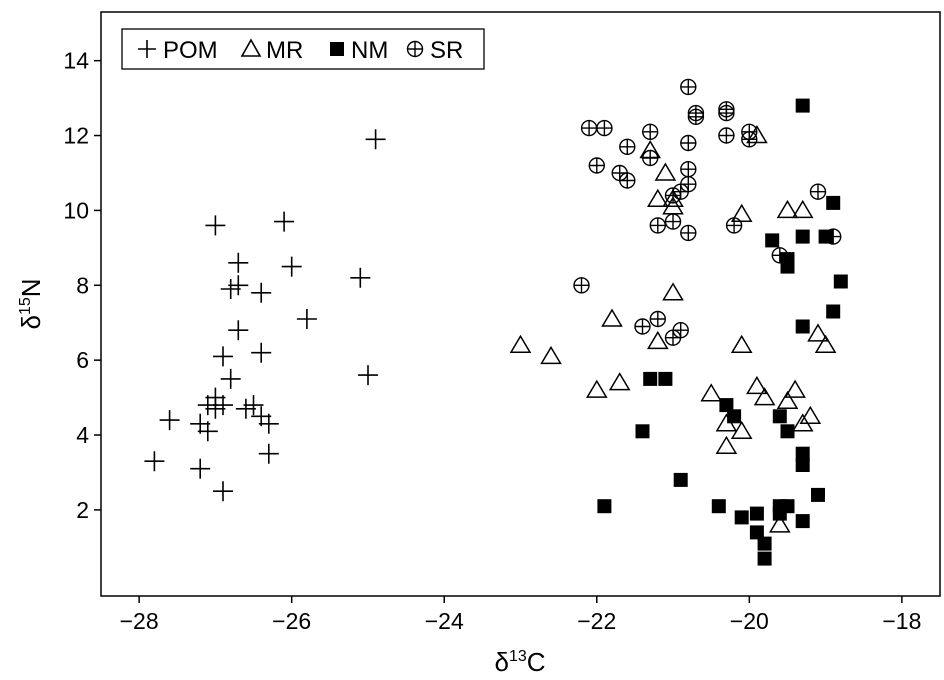 The image size is (944, 680). I want to click on y-tick-label: 10, so click(76, 210).